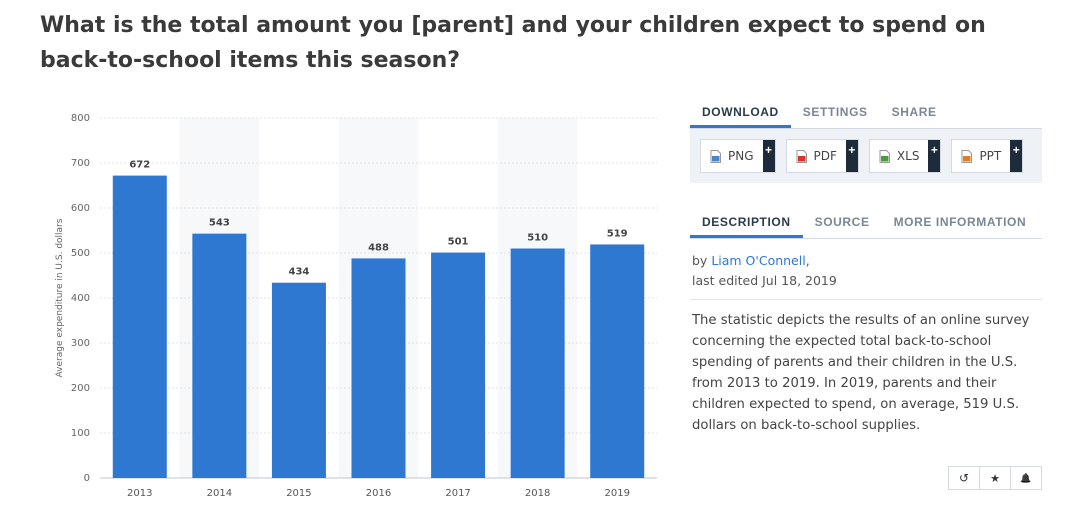  I want to click on tab-source: SOURCE, so click(842, 222).